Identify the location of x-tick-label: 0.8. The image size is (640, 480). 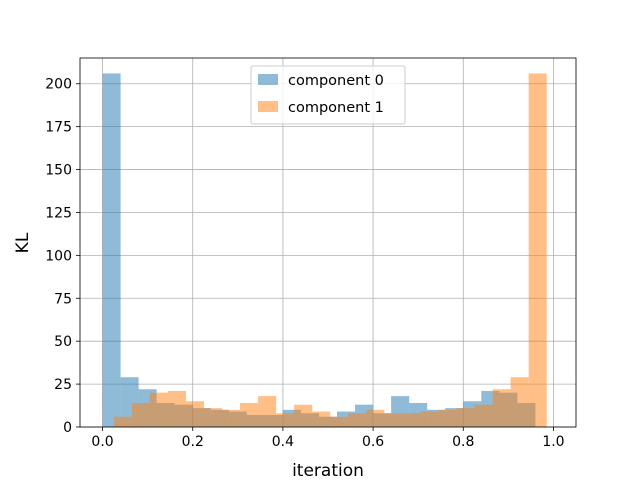
(463, 442).